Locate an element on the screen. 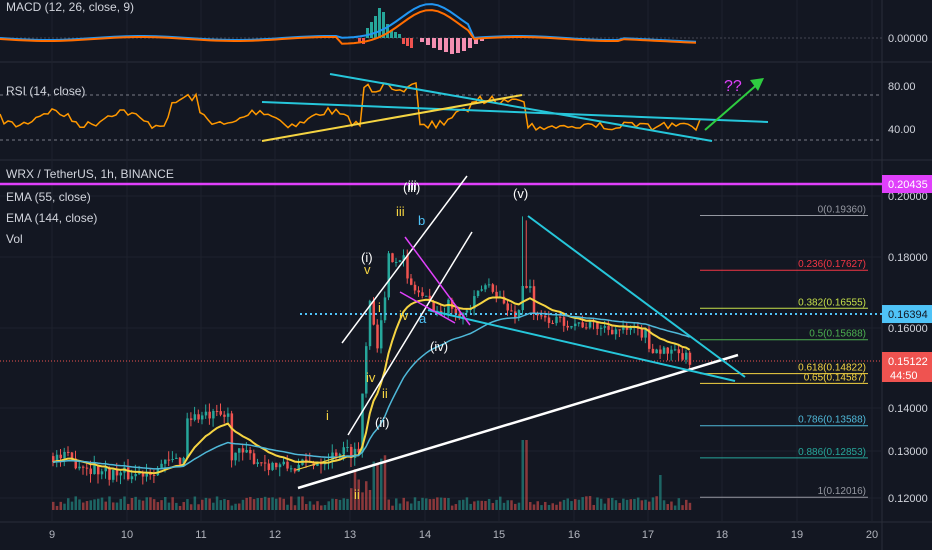 The height and width of the screenshot is (550, 932). fib-level-label: 0.65(0.14587) is located at coordinates (835, 377).